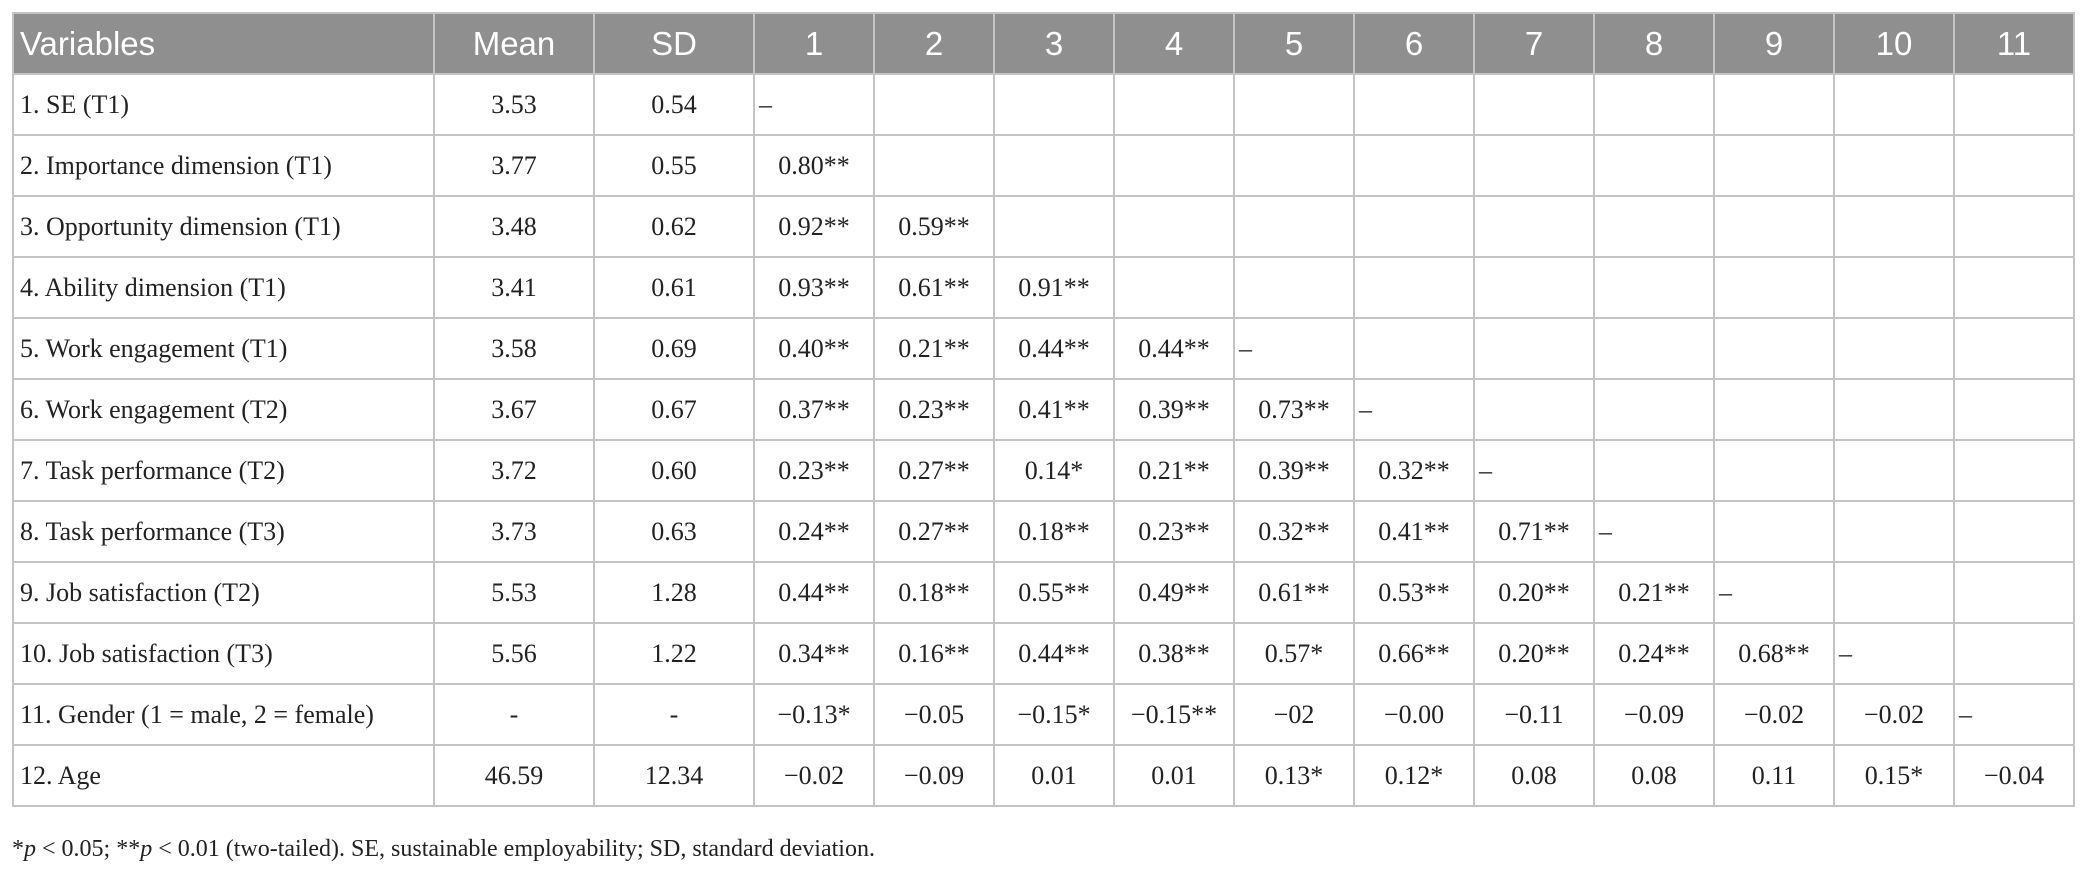 The width and height of the screenshot is (2085, 880). What do you see at coordinates (814, 470) in the screenshot?
I see `correlation-cell: 0.23**` at bounding box center [814, 470].